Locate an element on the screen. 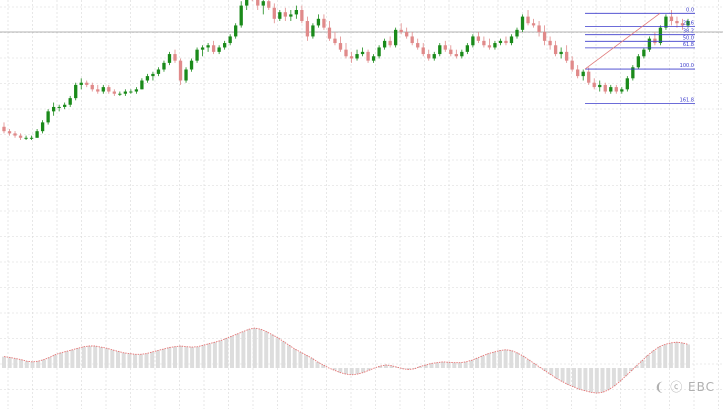 The width and height of the screenshot is (723, 409). fib-level-label: 50.0 is located at coordinates (688, 38).